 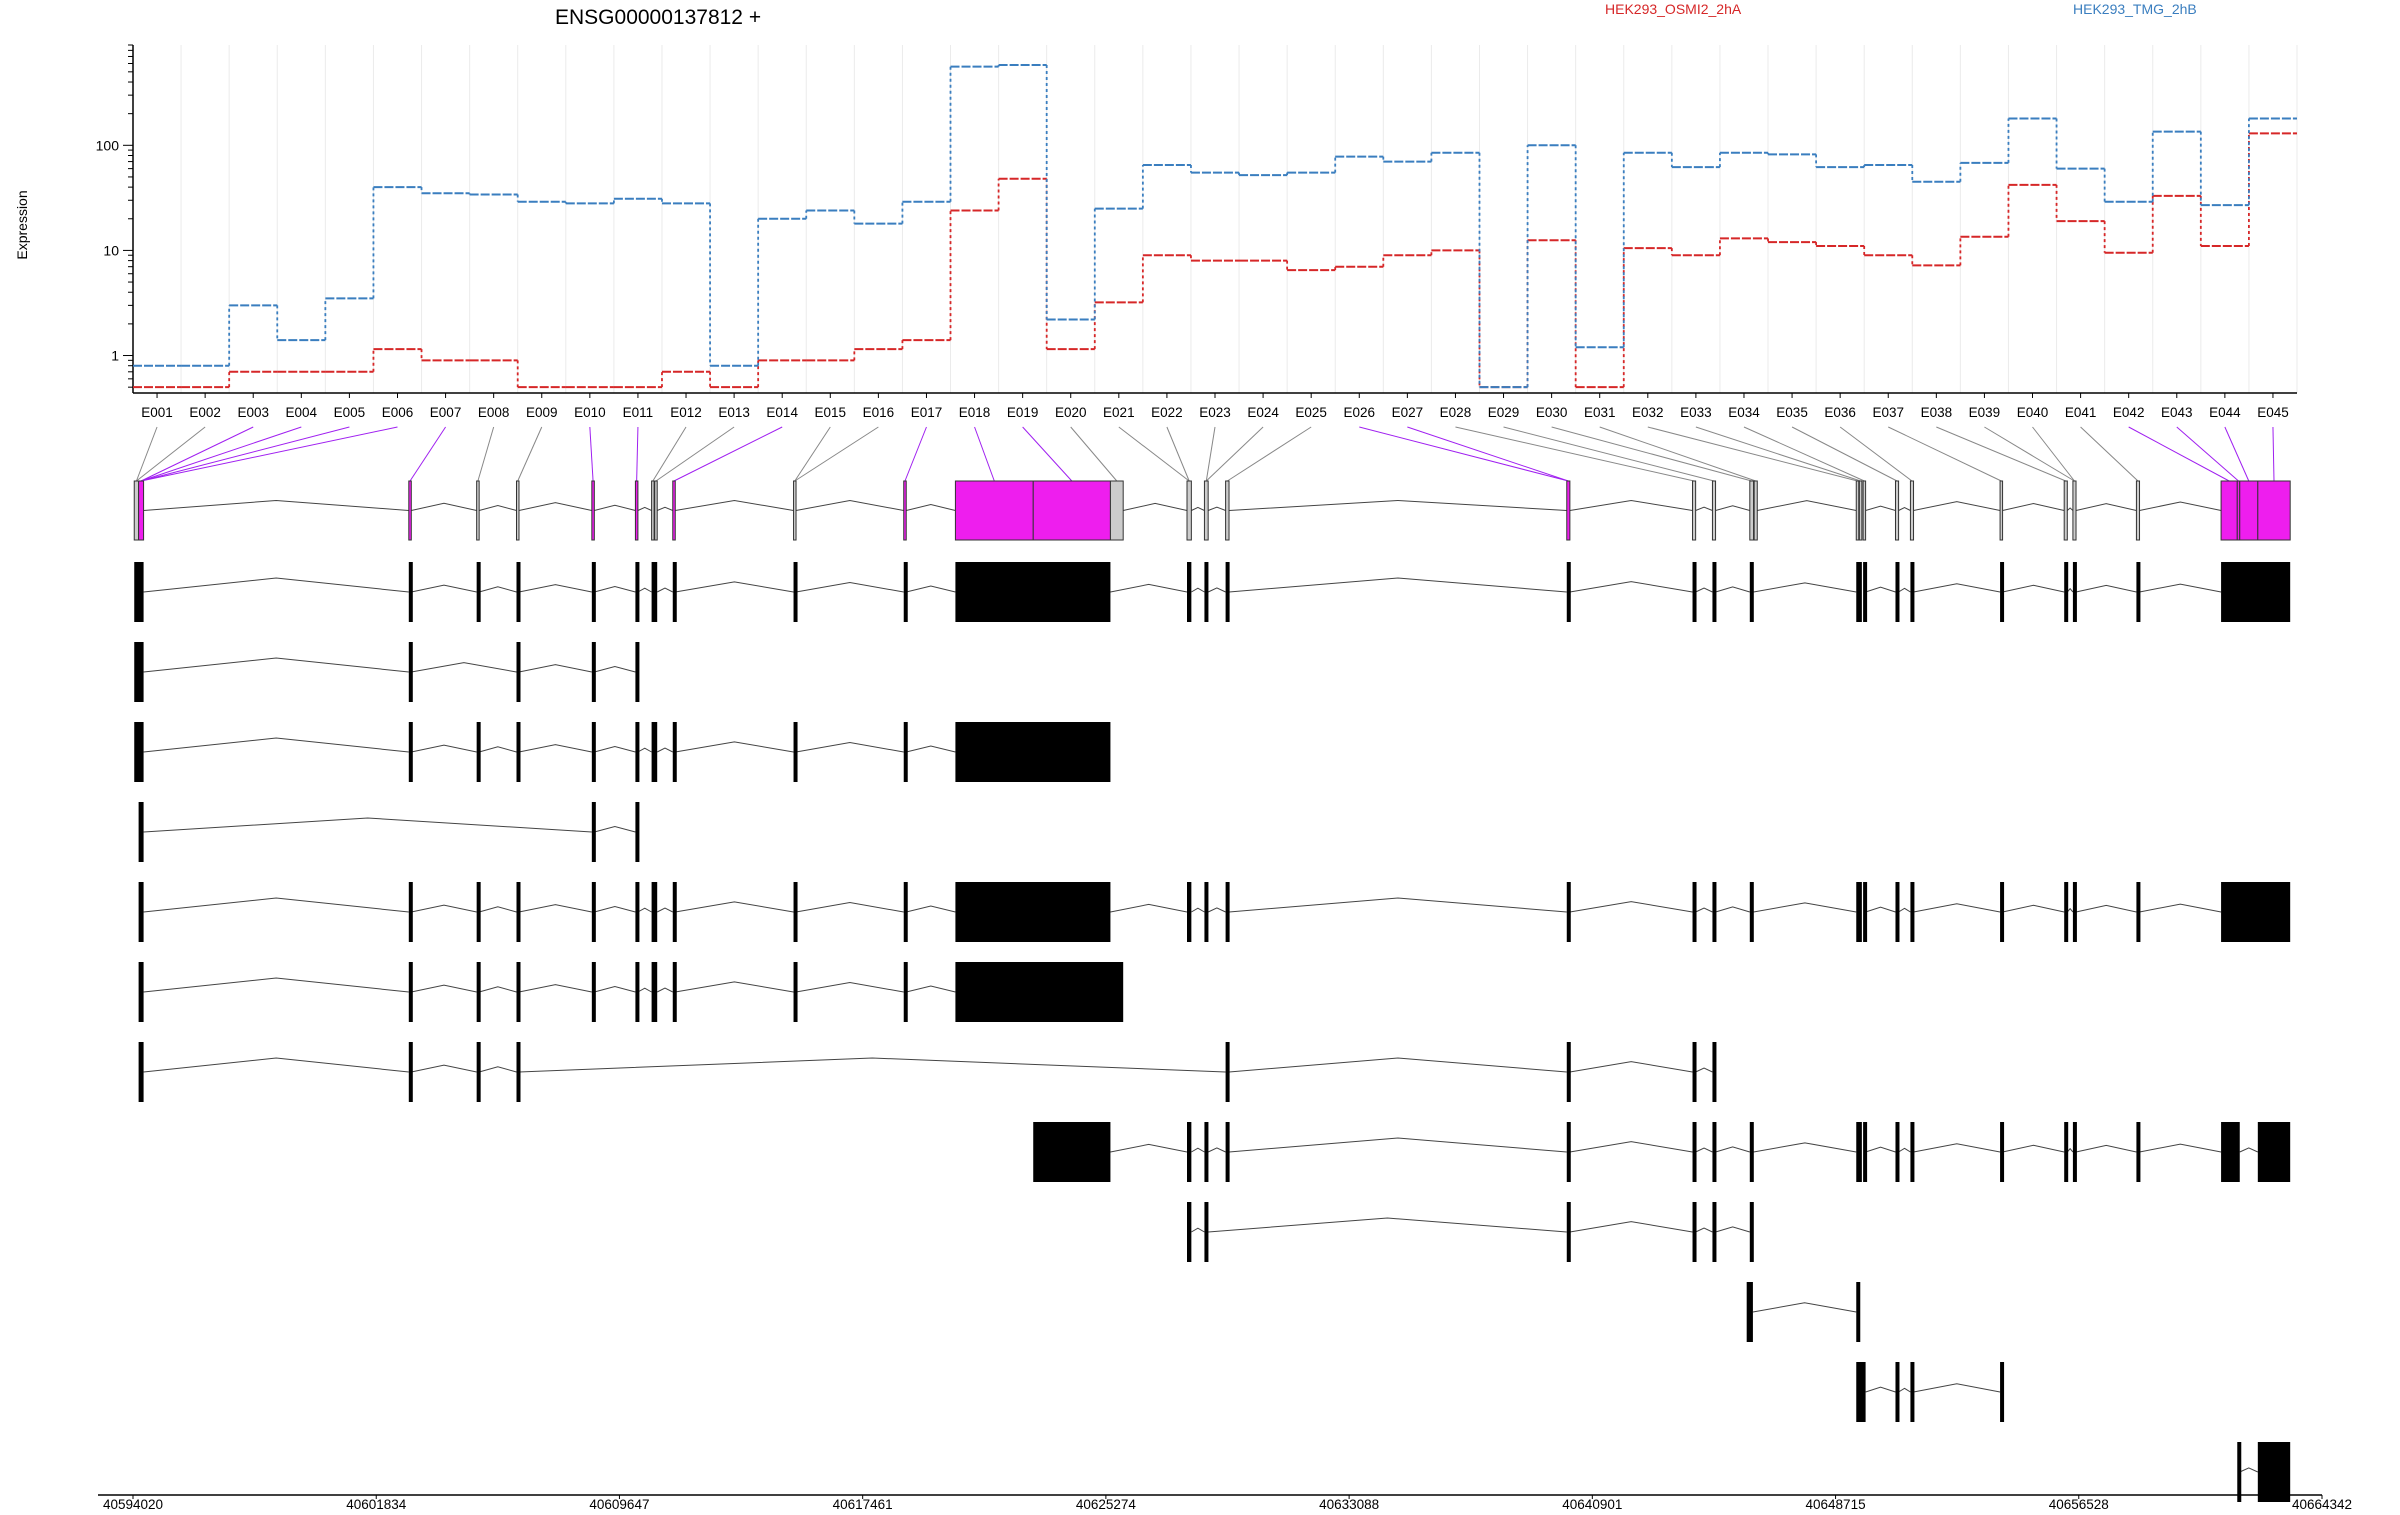 I want to click on transcript-11-exon, so click(x=1897, y=1392).